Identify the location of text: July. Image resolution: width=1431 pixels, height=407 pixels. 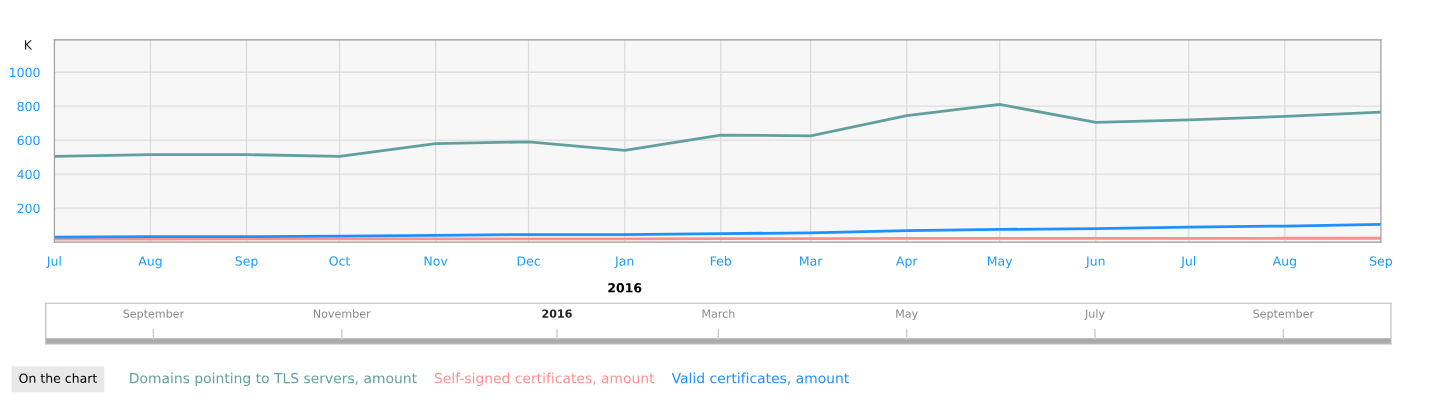
(1094, 314).